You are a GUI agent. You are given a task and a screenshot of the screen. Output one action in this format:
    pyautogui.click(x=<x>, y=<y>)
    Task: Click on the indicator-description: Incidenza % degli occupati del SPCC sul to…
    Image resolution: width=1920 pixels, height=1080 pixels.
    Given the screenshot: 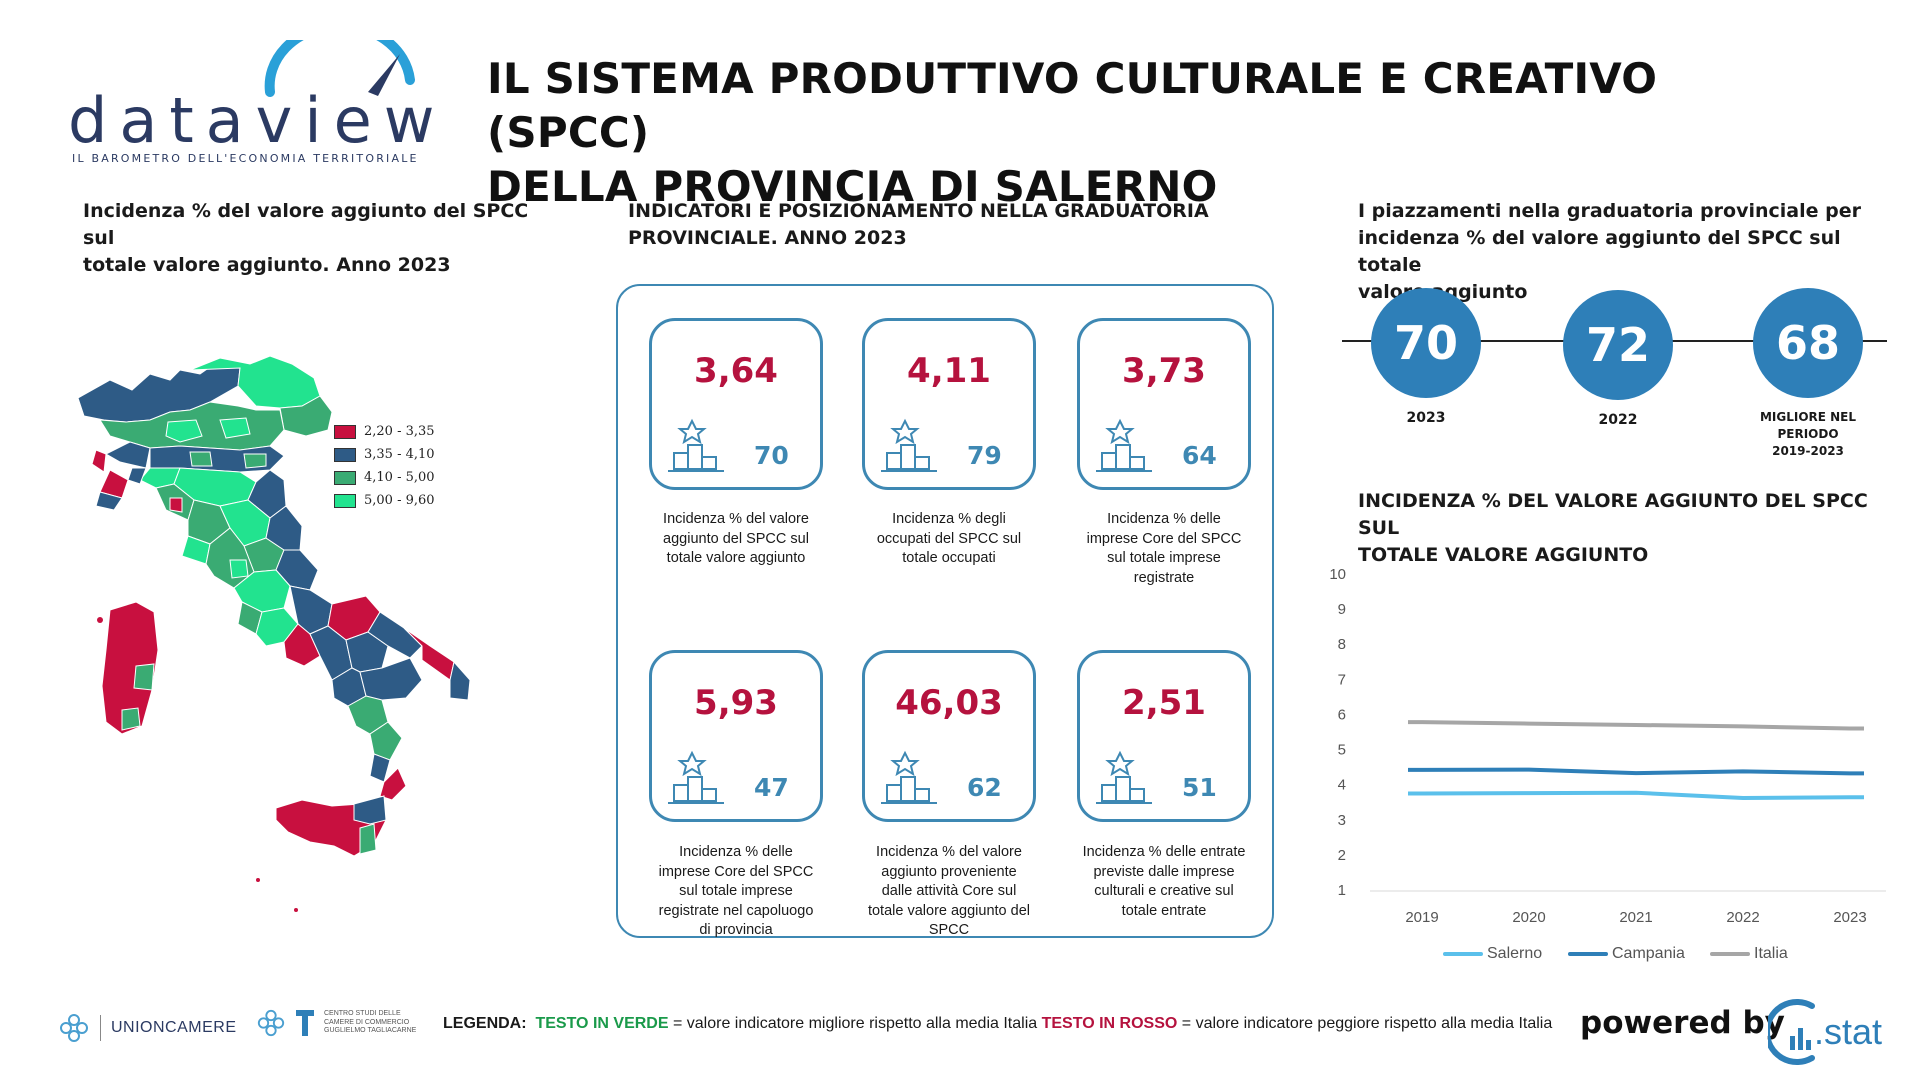 What is the action you would take?
    pyautogui.click(x=949, y=539)
    